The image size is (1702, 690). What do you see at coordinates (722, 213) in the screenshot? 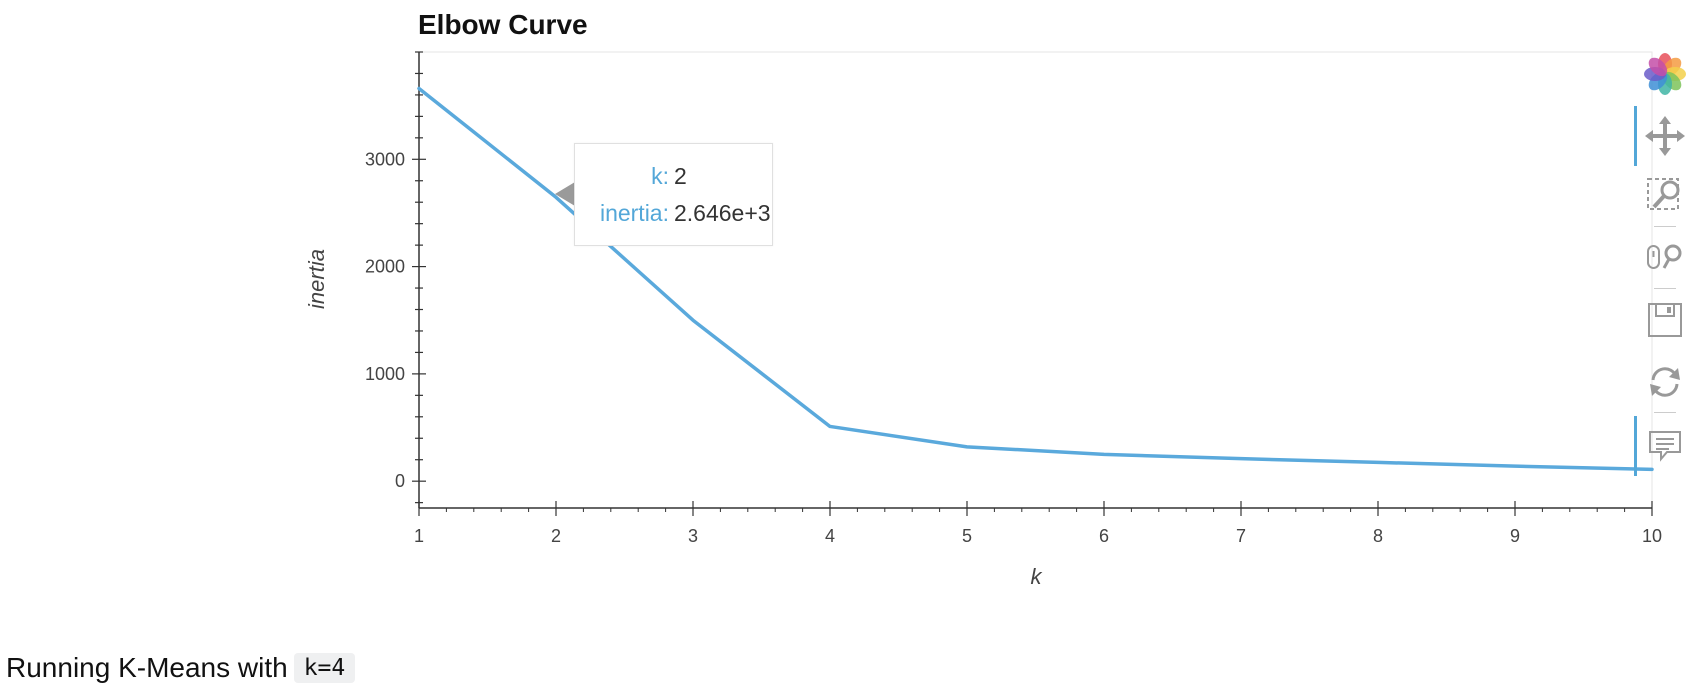
I see `tooltip-inertia-value: 2.646e+3` at bounding box center [722, 213].